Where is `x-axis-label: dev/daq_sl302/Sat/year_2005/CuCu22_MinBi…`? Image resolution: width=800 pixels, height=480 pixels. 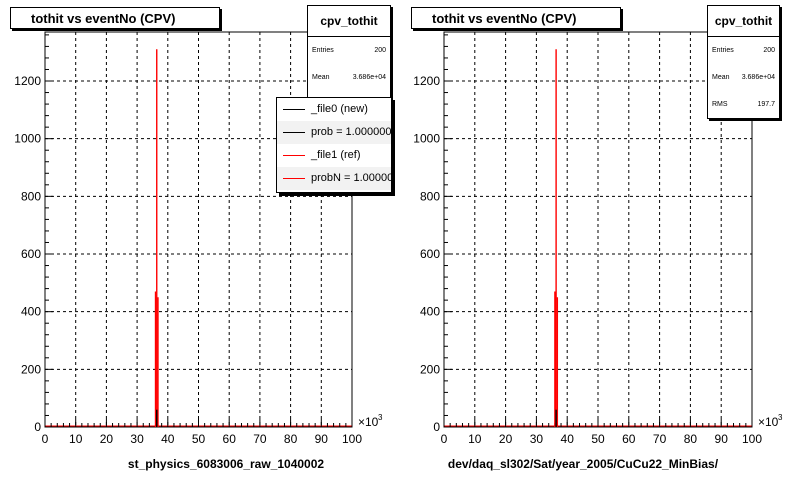
x-axis-label: dev/daq_sl302/Sat/year_2005/CuCu22_MinBi… is located at coordinates (583, 464).